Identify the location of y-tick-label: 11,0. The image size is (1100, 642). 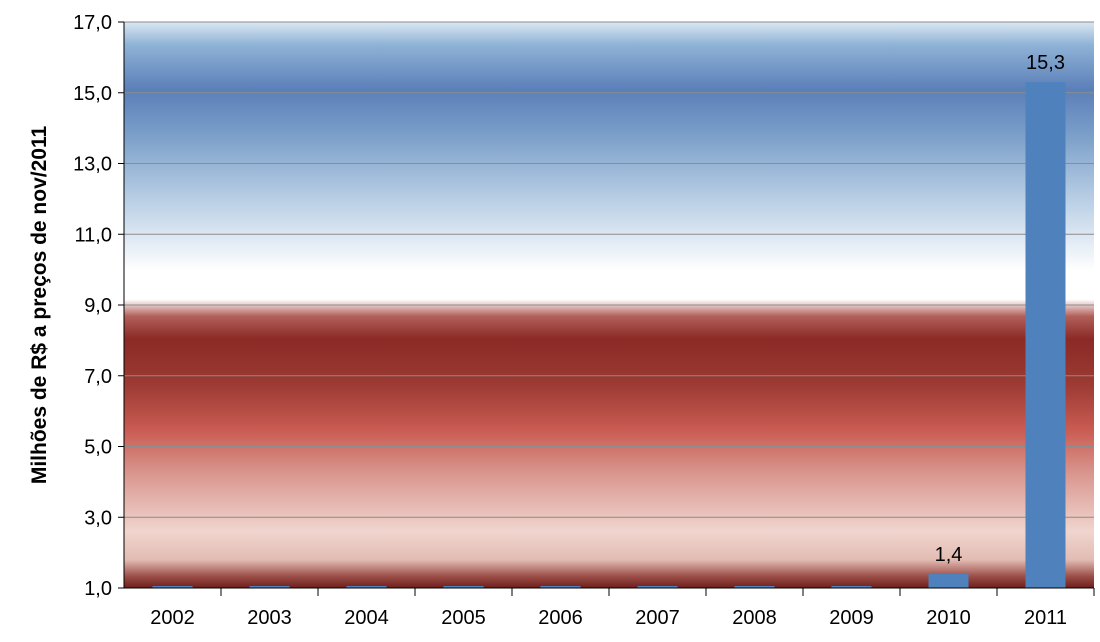
(93, 235).